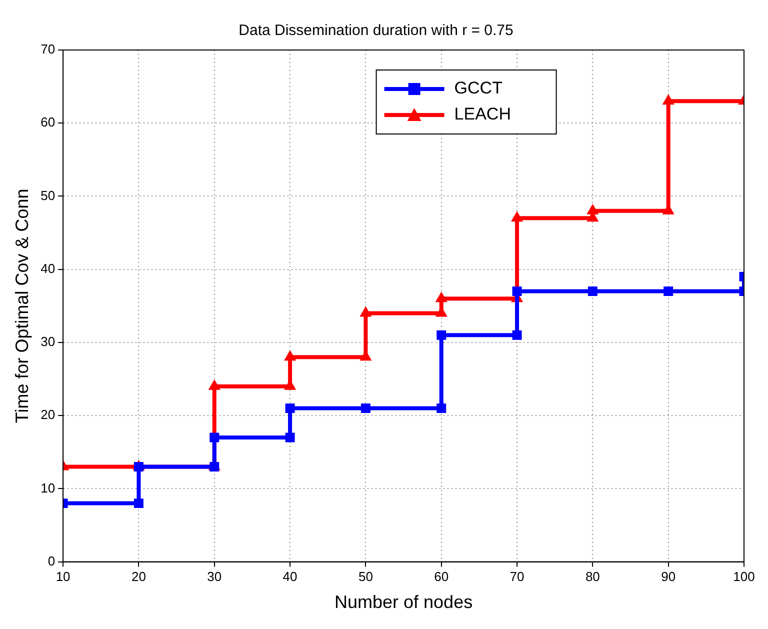 The height and width of the screenshot is (629, 768). Describe the element at coordinates (48, 268) in the screenshot. I see `y-tick-label: 40` at that location.